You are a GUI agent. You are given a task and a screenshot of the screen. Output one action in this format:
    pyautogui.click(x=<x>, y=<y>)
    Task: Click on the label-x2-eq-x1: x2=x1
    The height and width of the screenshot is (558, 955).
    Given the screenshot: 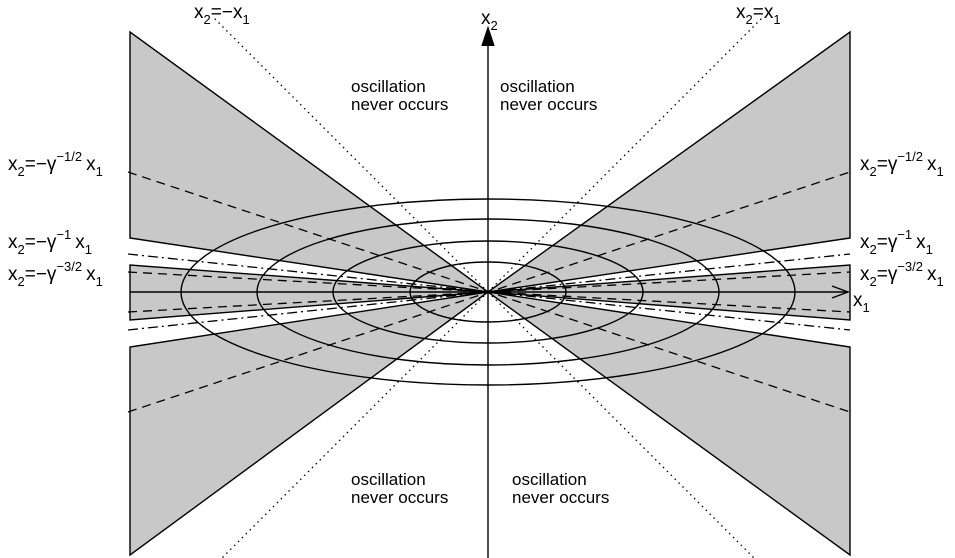 What is the action you would take?
    pyautogui.click(x=758, y=14)
    